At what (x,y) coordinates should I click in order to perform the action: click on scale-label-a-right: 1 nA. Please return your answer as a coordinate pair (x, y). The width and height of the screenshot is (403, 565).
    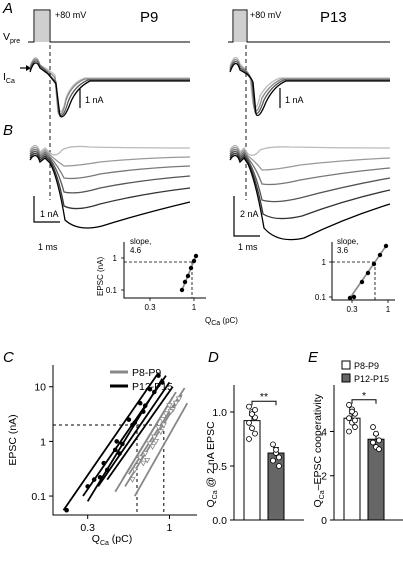
    Looking at the image, I should click on (294, 100).